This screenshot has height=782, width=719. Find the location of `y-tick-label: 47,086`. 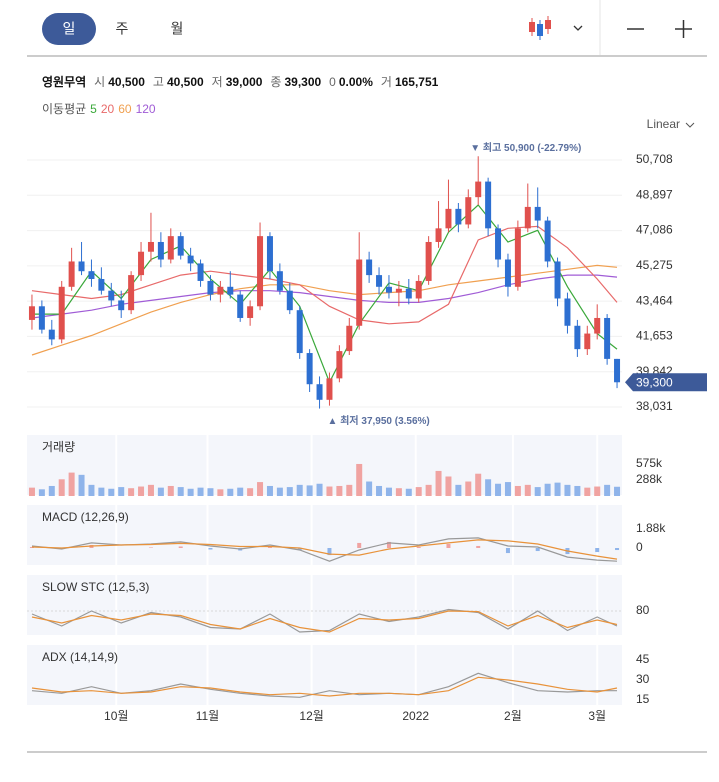

y-tick-label: 47,086 is located at coordinates (654, 230).